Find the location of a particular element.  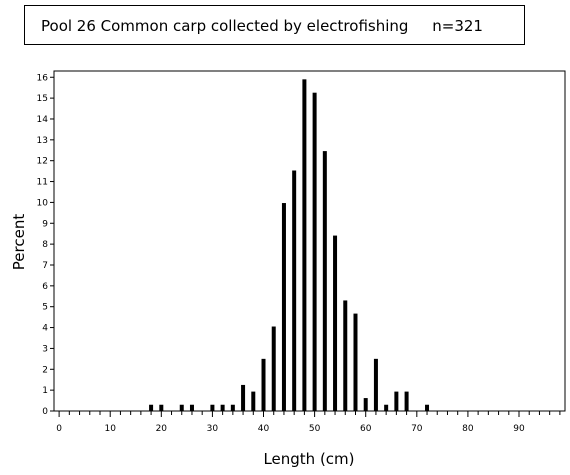

y-tick-label: 0 is located at coordinates (45, 412).